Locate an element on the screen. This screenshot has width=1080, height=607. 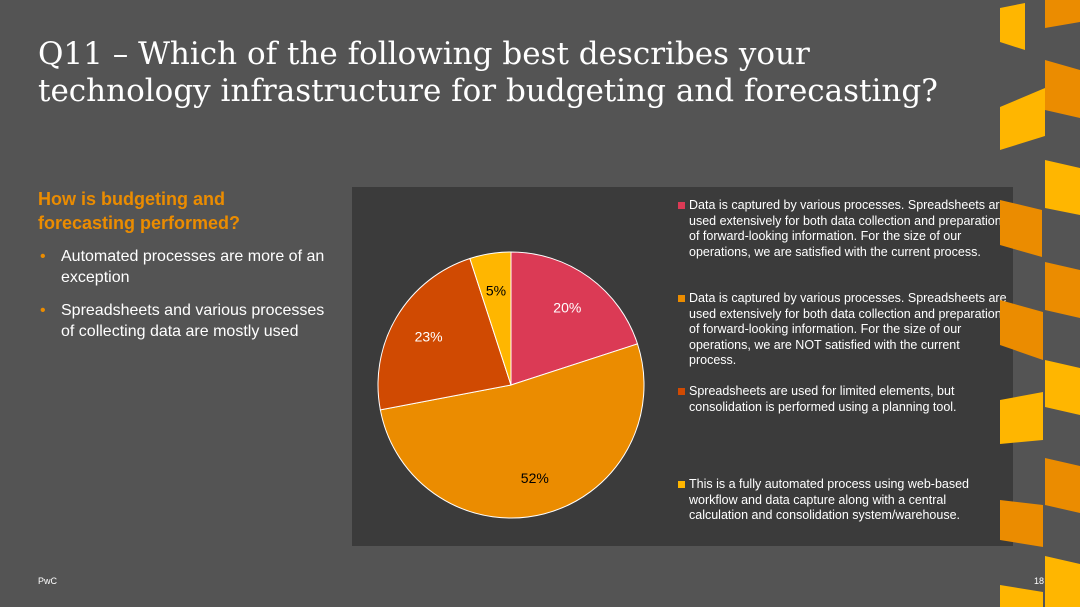
chevron-pattern-shapes is located at coordinates (1040, 303).